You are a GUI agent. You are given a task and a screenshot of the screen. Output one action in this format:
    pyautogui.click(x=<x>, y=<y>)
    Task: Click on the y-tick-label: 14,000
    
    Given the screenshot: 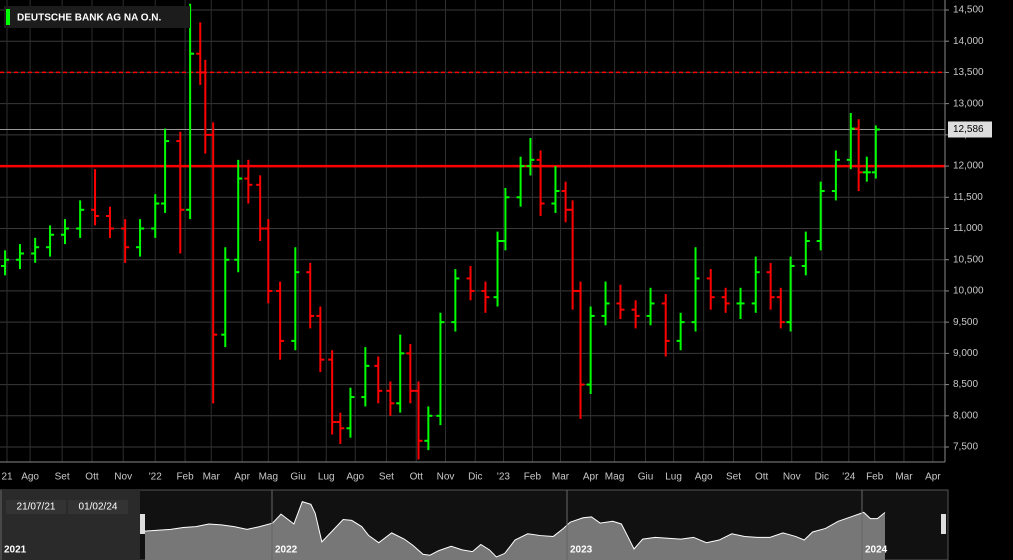 What is the action you would take?
    pyautogui.click(x=968, y=41)
    